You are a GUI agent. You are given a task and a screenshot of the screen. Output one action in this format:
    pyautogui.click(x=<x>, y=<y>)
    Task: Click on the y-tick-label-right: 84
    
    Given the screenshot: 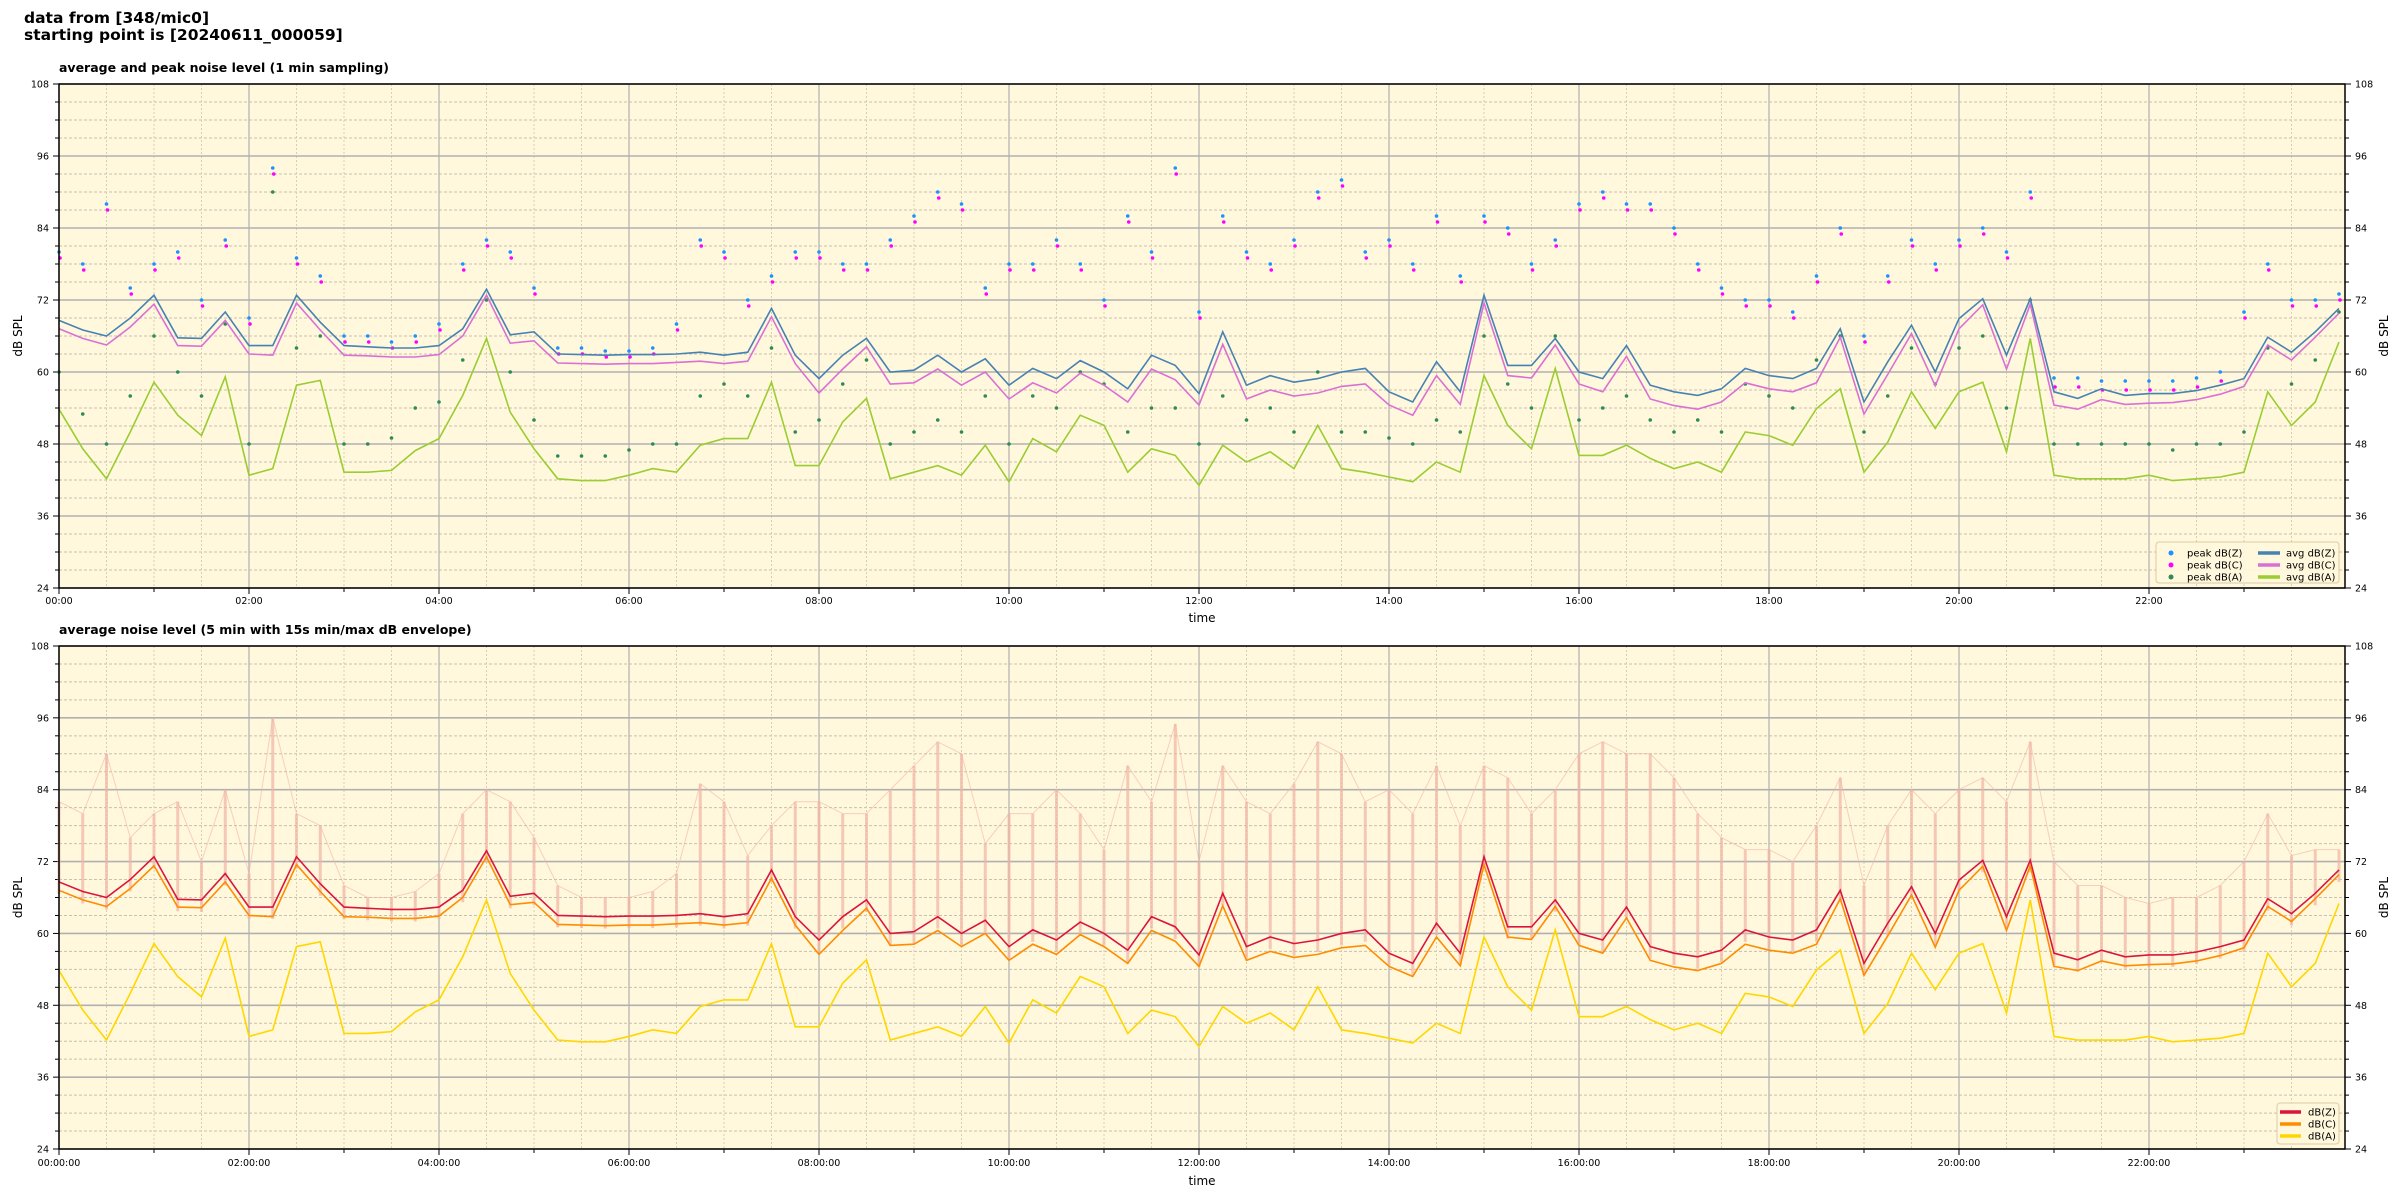 What is the action you would take?
    pyautogui.click(x=2361, y=229)
    